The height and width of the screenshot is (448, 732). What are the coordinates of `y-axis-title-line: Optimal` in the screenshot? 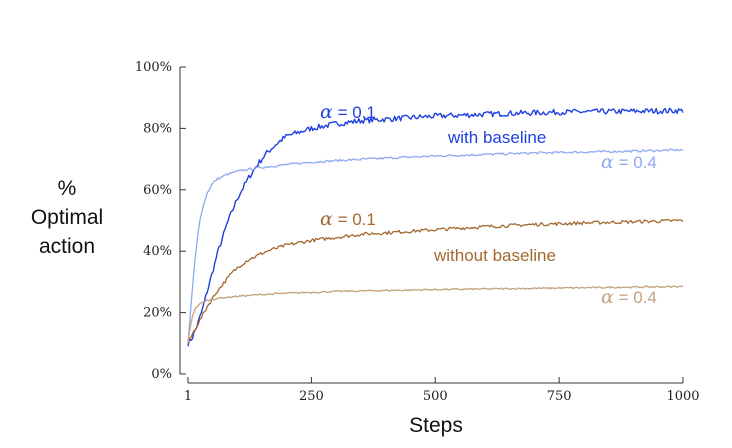 It's located at (67, 217).